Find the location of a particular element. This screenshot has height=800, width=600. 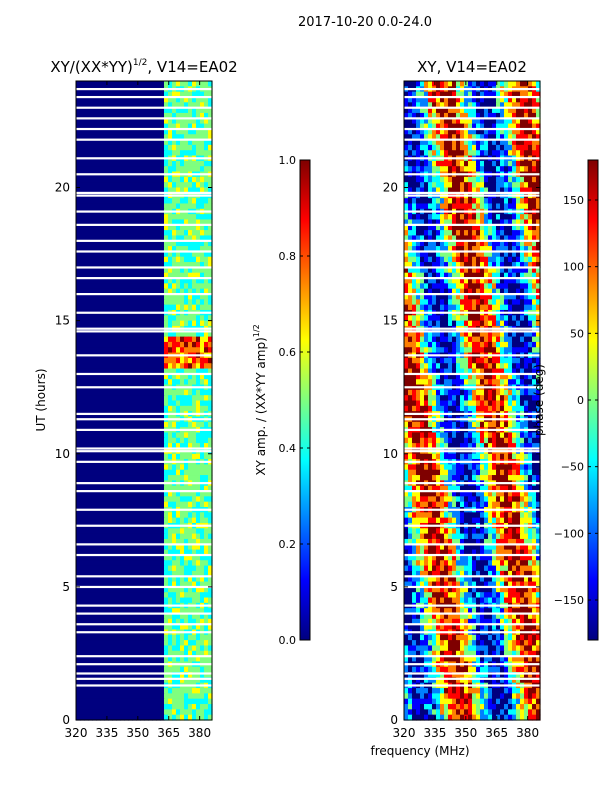

x-tick-label: 365 is located at coordinates (168, 733).